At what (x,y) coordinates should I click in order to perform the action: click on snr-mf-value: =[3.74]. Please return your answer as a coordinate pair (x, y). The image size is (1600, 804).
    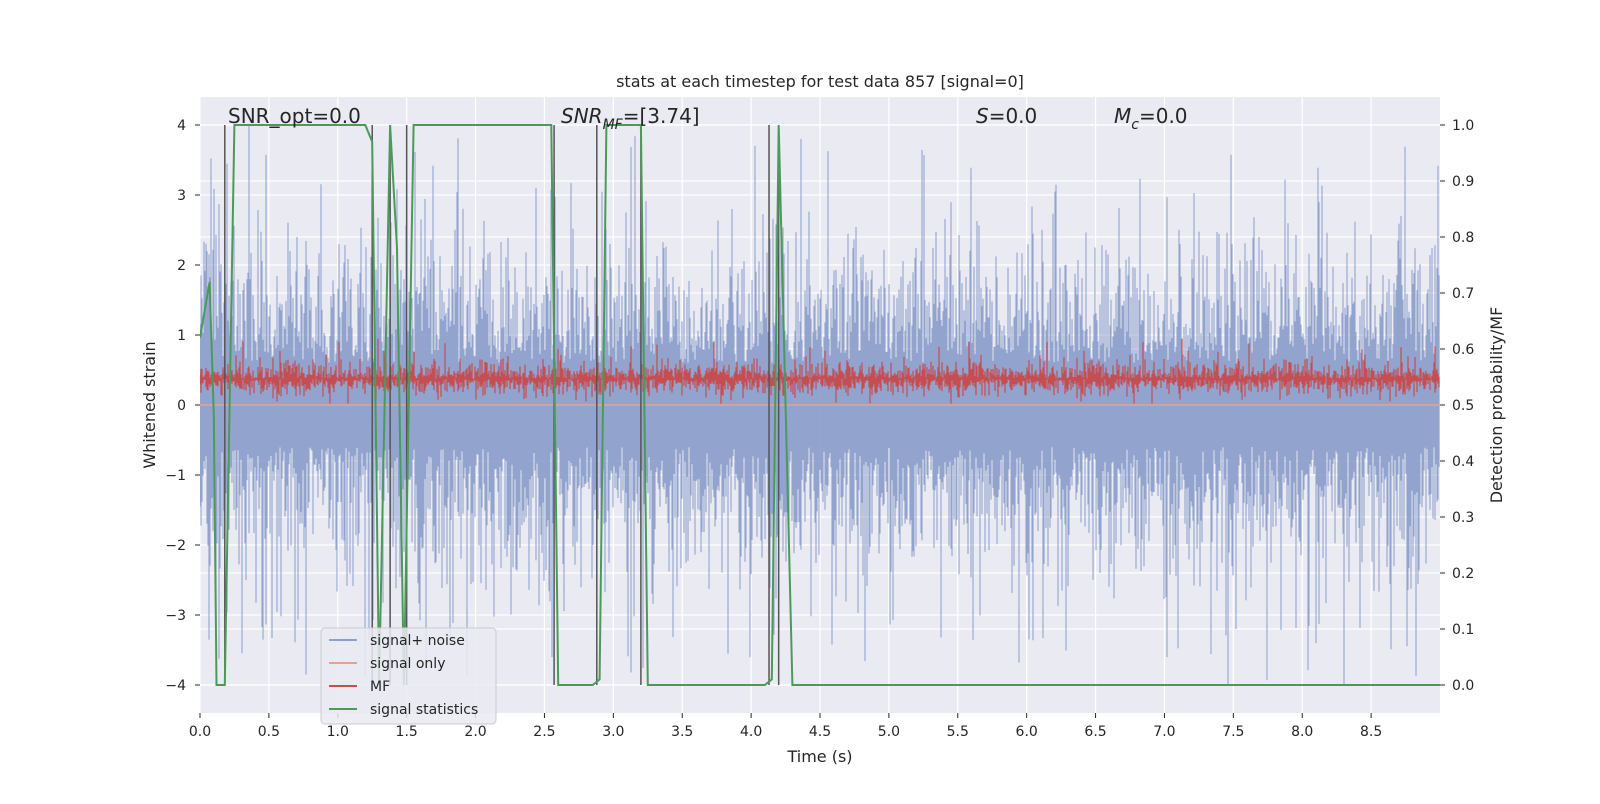
    Looking at the image, I should click on (661, 116).